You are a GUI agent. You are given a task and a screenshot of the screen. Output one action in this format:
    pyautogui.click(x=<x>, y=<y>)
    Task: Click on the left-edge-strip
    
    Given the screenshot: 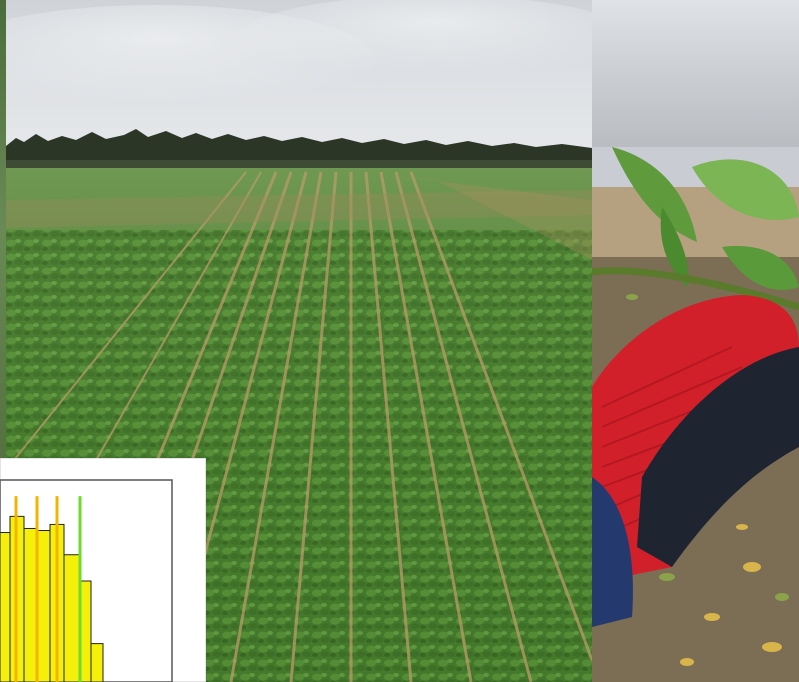 What is the action you would take?
    pyautogui.click(x=3, y=230)
    